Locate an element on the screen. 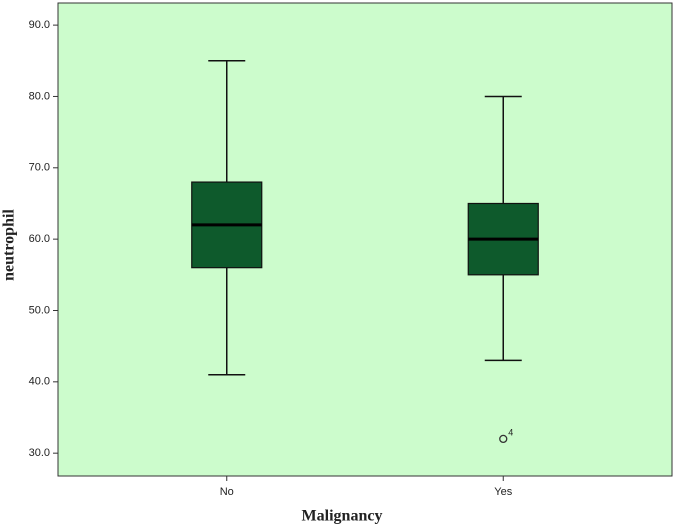 The width and height of the screenshot is (676, 527). y-tick-label: 80.0 is located at coordinates (39, 96).